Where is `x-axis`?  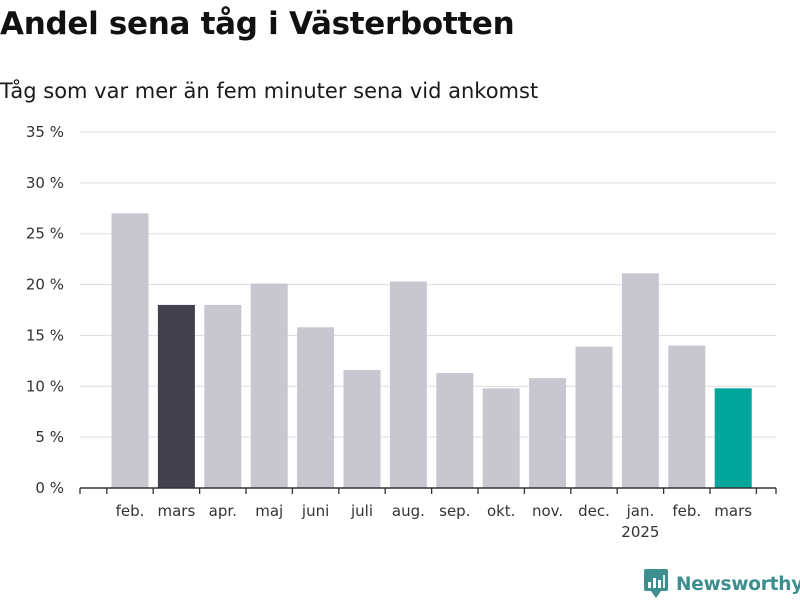
x-axis is located at coordinates (428, 490).